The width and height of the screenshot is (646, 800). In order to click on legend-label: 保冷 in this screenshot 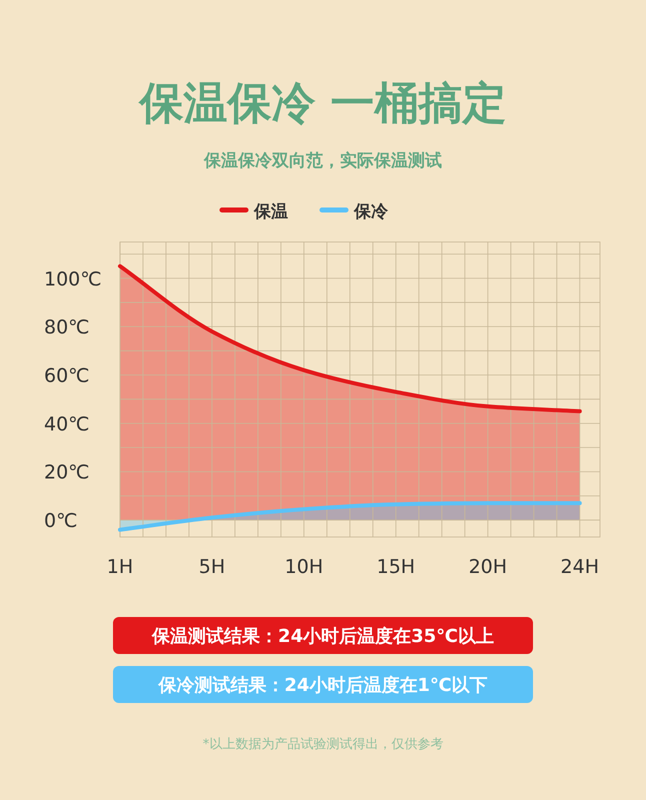, I will do `click(371, 212)`.